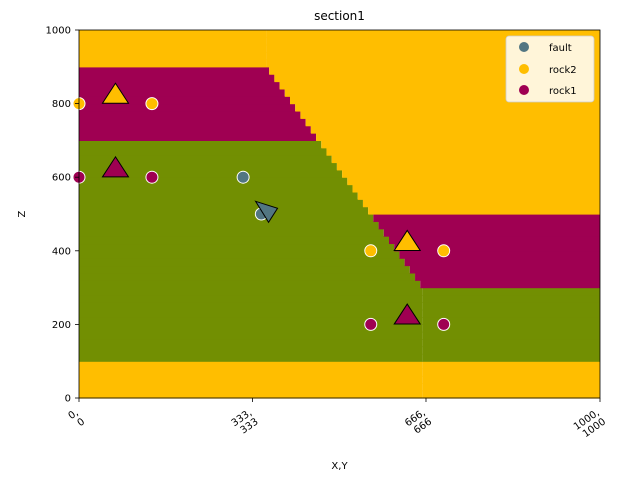 This screenshot has height=480, width=640. Describe the element at coordinates (68, 399) in the screenshot. I see `y-tick-label: 0` at that location.